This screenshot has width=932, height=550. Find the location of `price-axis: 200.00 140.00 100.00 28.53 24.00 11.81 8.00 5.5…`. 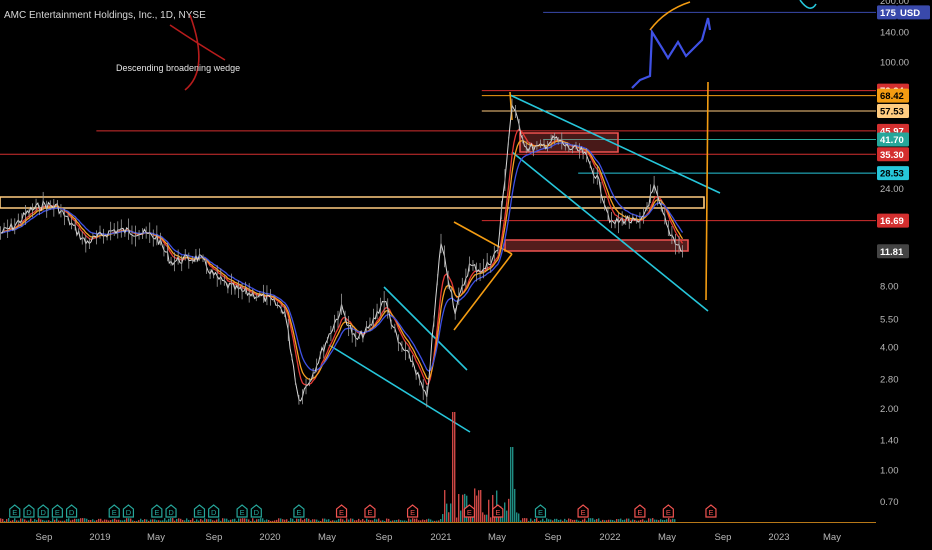

price-axis: 200.00 140.00 100.00 28.53 24.00 11.81 8.00 5.5… is located at coordinates (903, 254).